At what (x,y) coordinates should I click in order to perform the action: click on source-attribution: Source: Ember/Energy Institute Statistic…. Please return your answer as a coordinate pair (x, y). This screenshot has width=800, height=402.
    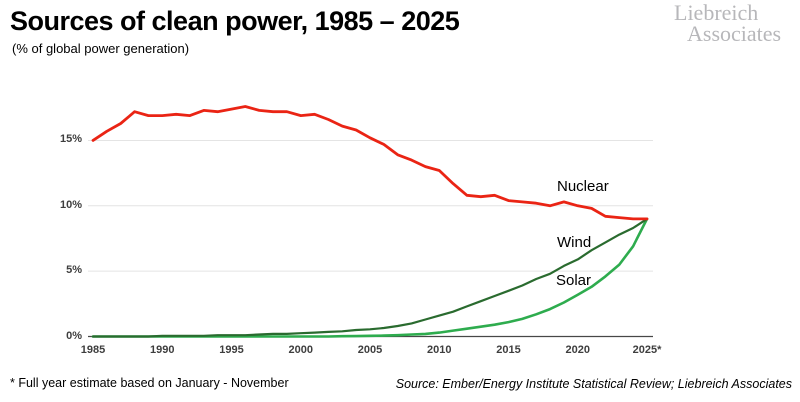
    Looking at the image, I should click on (593, 384).